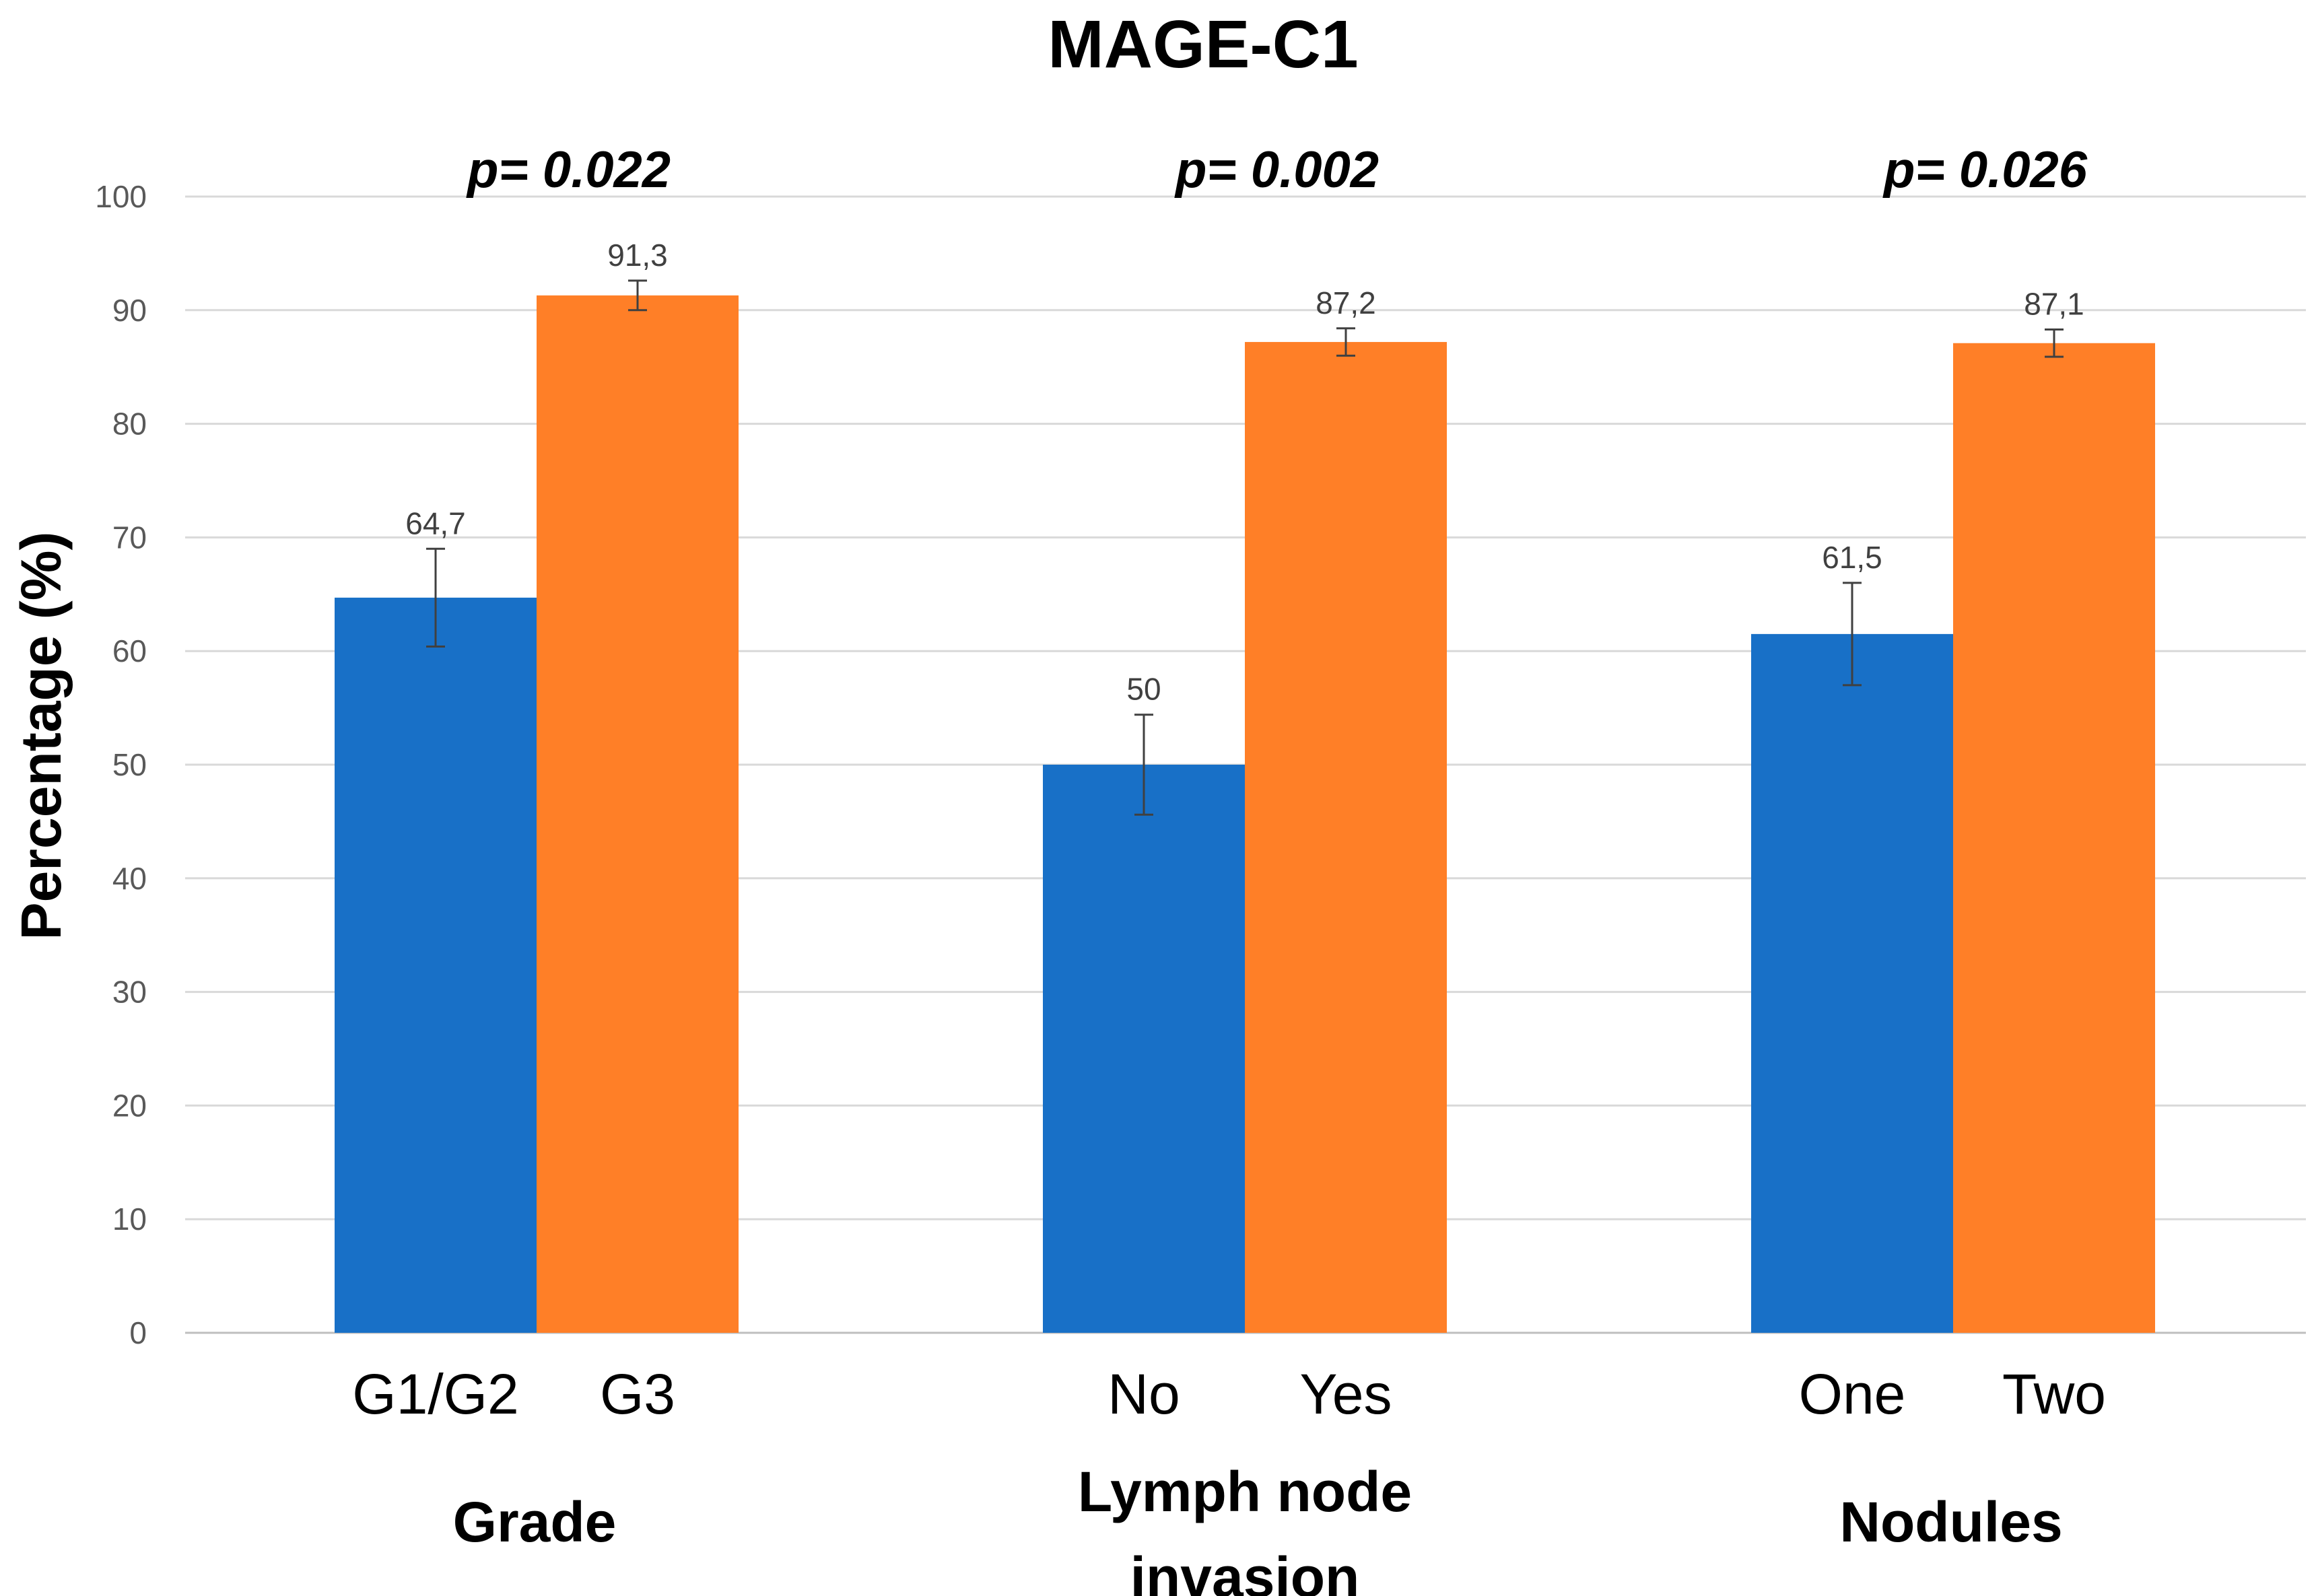  I want to click on data-label: 87,1, so click(2054, 303).